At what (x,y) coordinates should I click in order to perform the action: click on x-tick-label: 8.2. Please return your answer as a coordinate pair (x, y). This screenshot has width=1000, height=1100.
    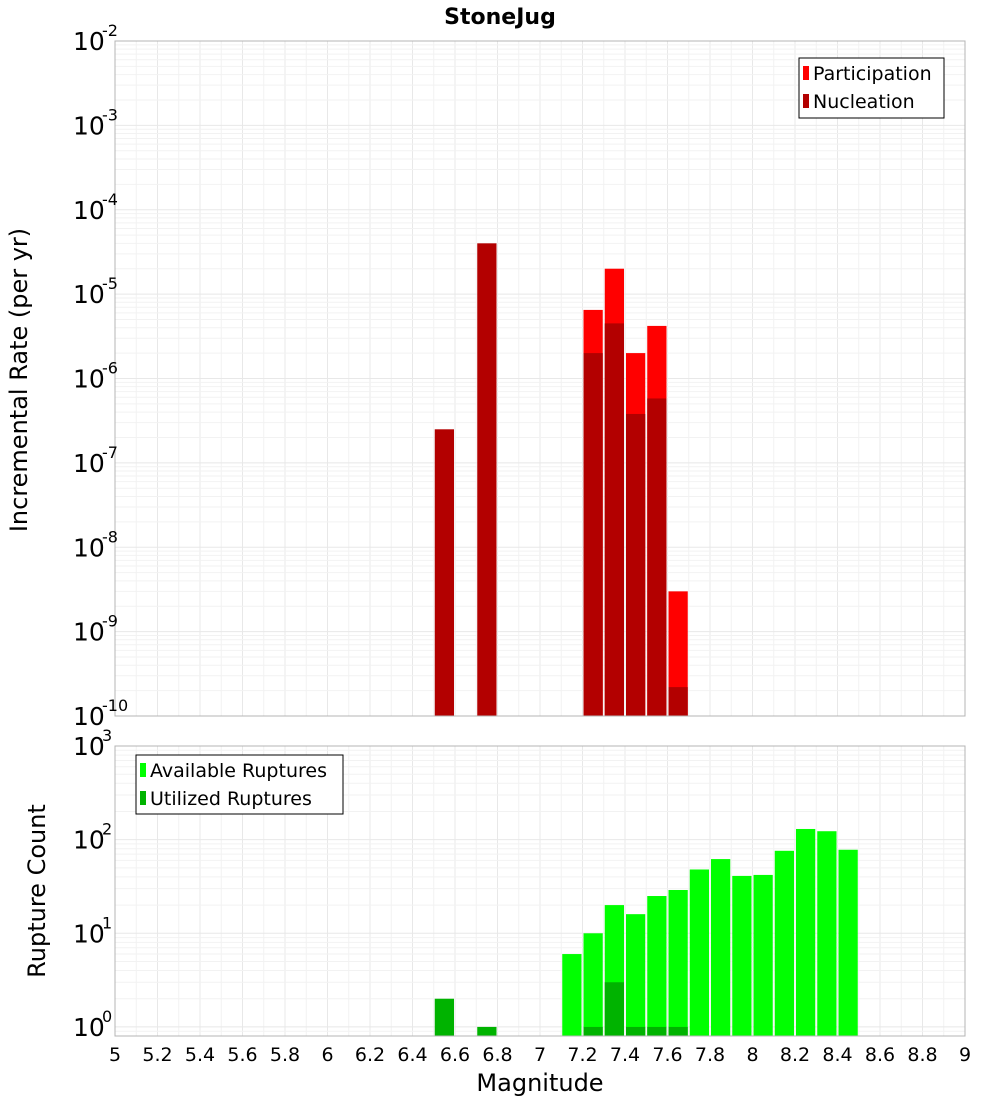
    Looking at the image, I should click on (795, 1055).